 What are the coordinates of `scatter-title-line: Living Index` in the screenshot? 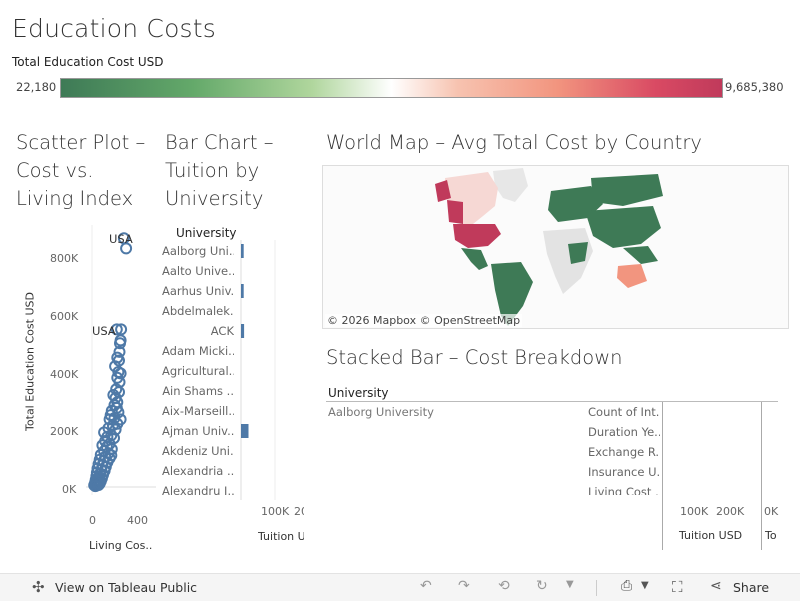 It's located at (75, 198).